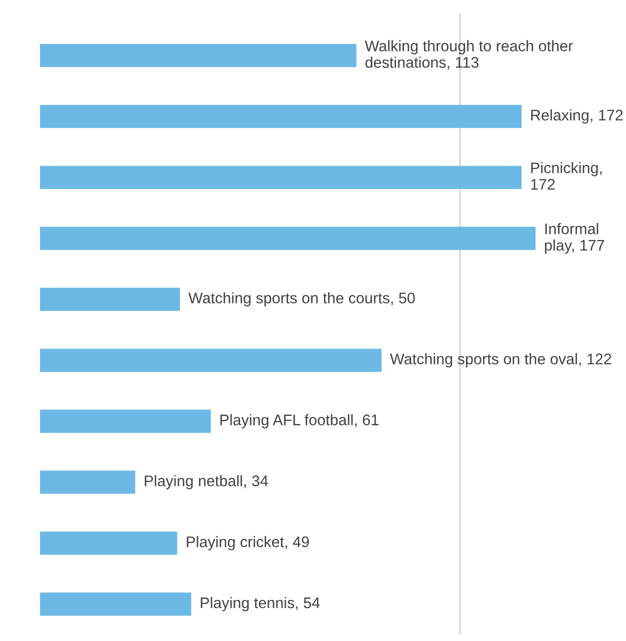 The image size is (626, 641). Describe the element at coordinates (260, 604) in the screenshot. I see `data-label: Playing tennis, 54` at that location.